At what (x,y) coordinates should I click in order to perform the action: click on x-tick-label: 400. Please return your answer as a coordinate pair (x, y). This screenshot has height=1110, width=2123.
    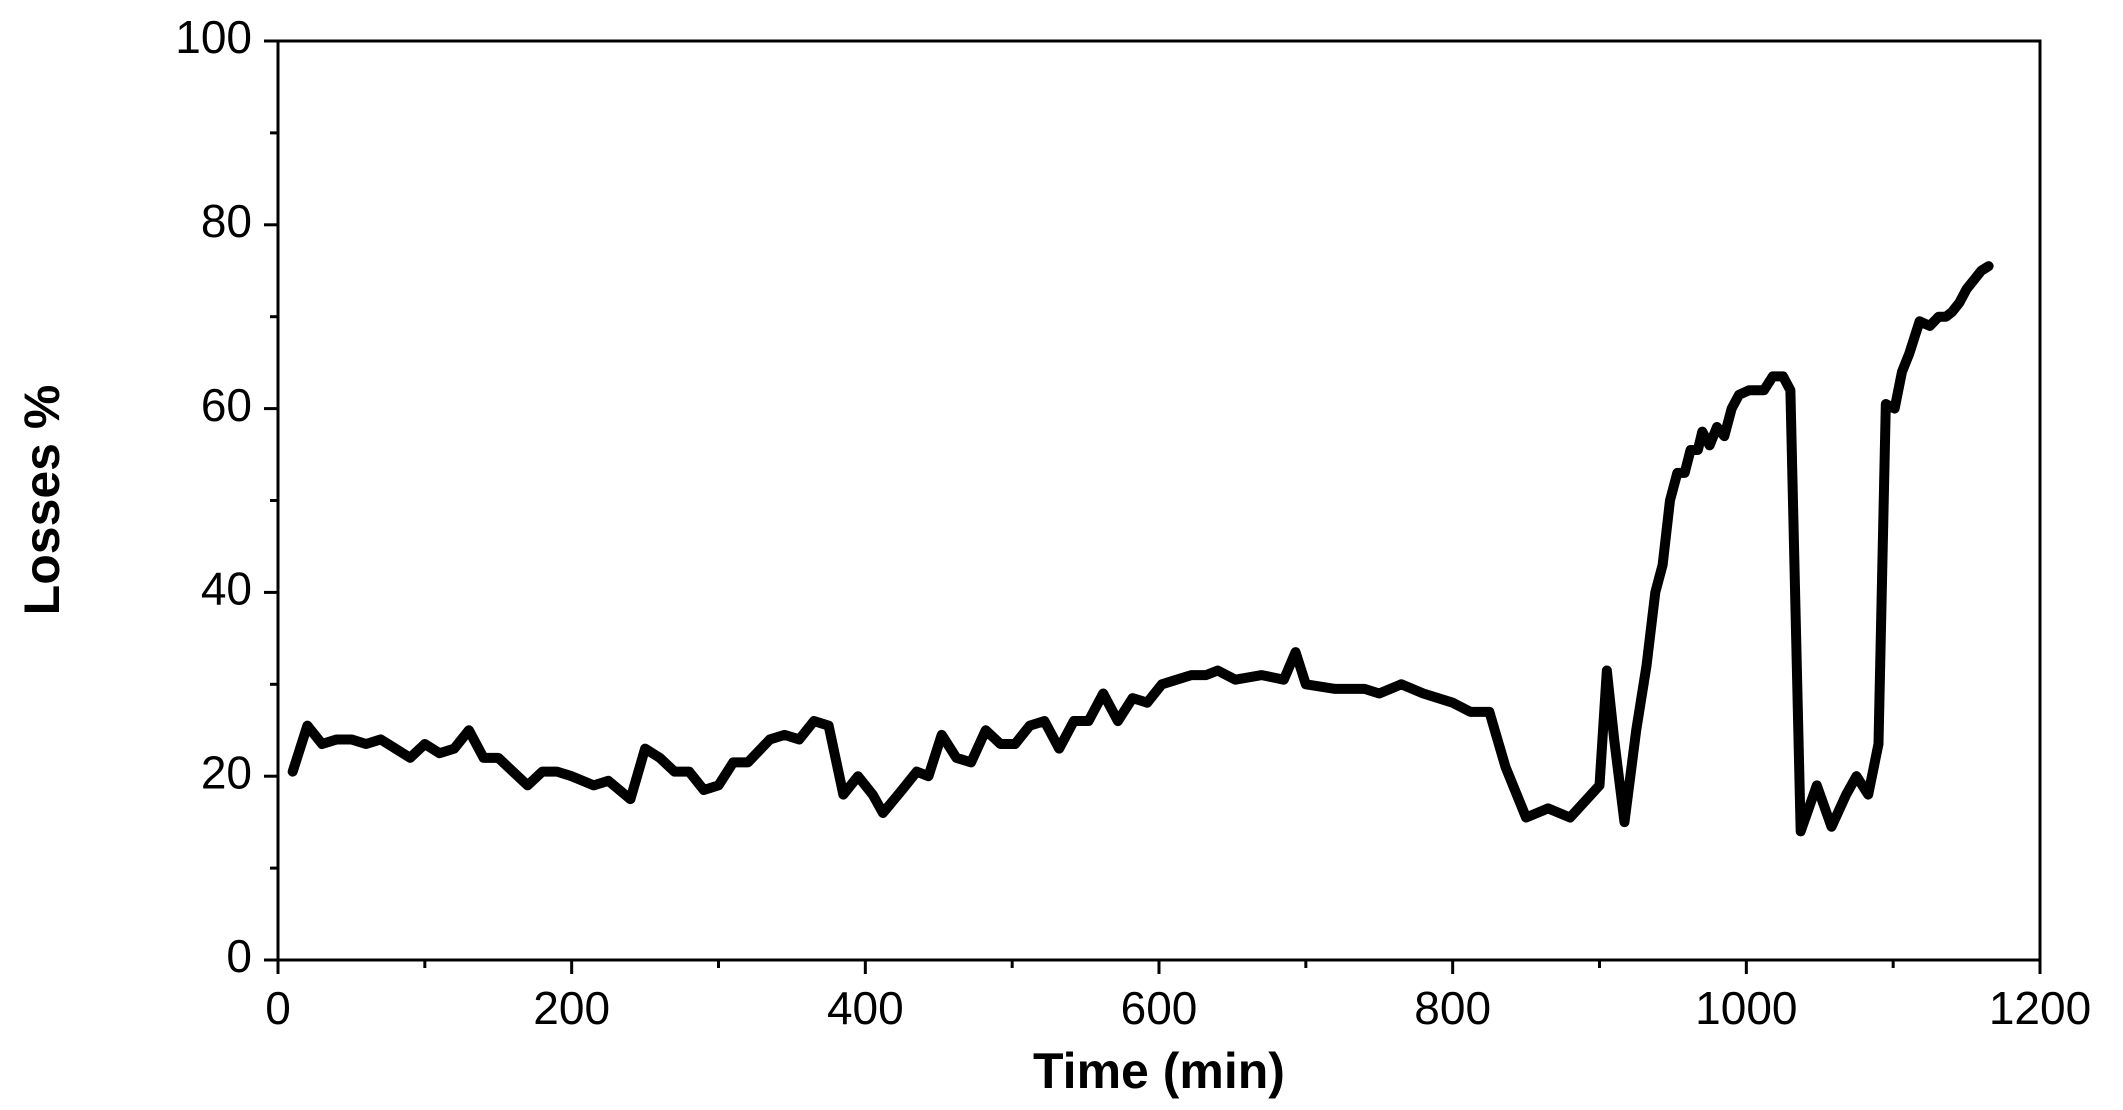
    Looking at the image, I should click on (865, 1008).